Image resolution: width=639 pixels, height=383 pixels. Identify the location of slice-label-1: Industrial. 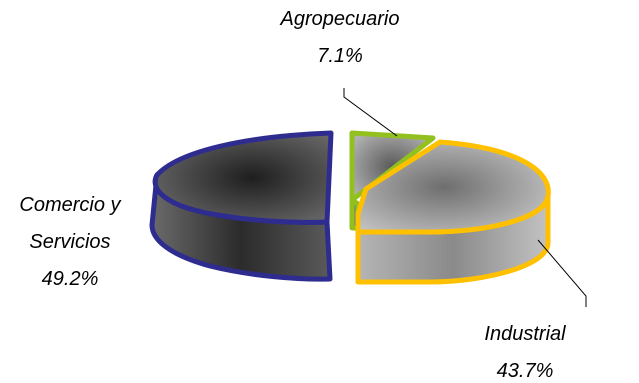
(525, 334).